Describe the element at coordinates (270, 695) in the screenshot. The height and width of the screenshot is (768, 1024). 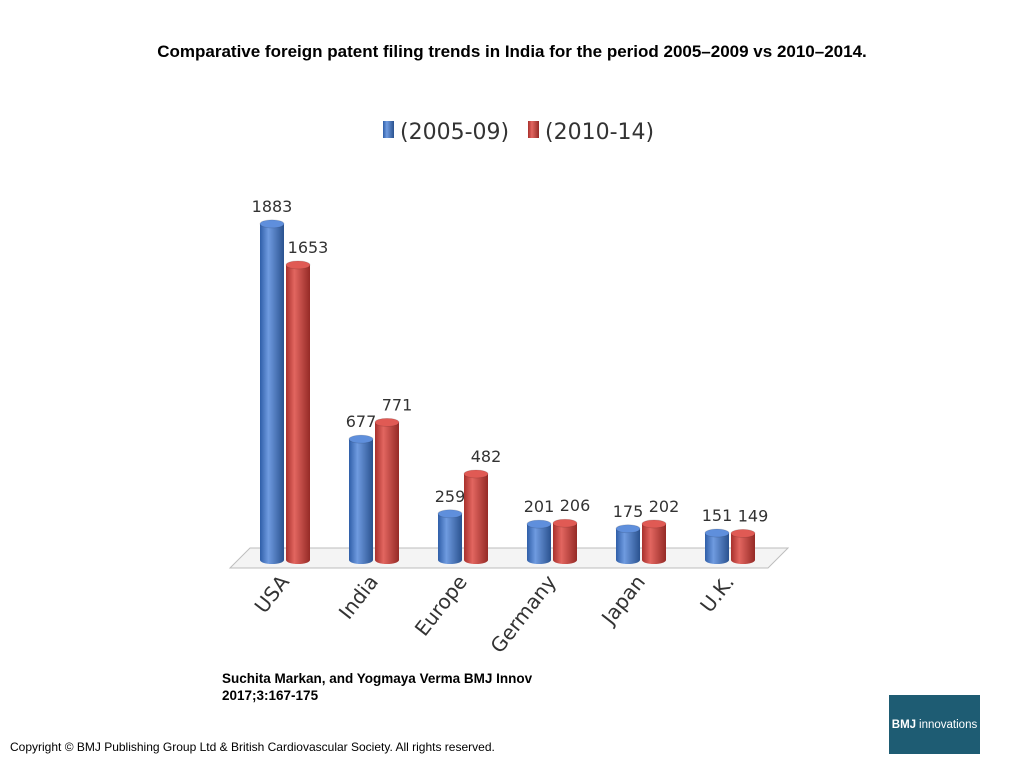
I see `citation-line-2: 2017;3:167-175` at that location.